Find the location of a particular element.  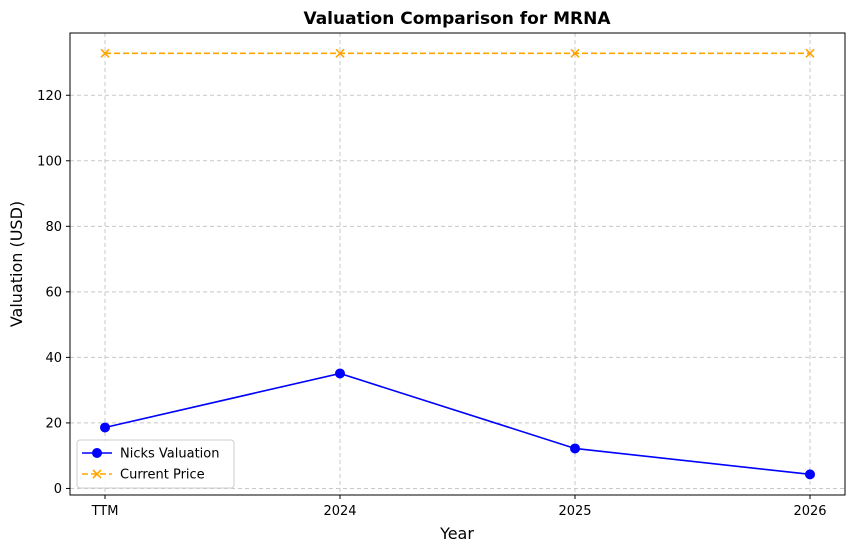

x-axis-title: Year is located at coordinates (456, 533).